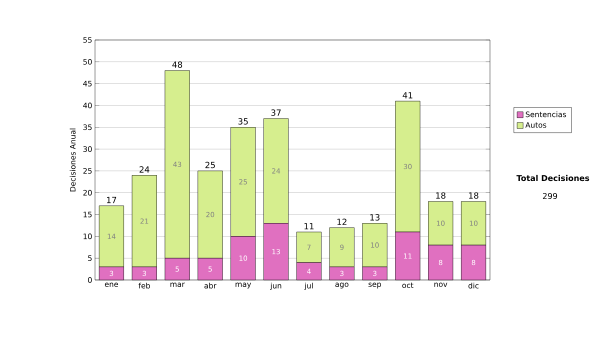 This screenshot has width=600, height=340. What do you see at coordinates (145, 169) in the screenshot?
I see `total-label: 24` at bounding box center [145, 169].